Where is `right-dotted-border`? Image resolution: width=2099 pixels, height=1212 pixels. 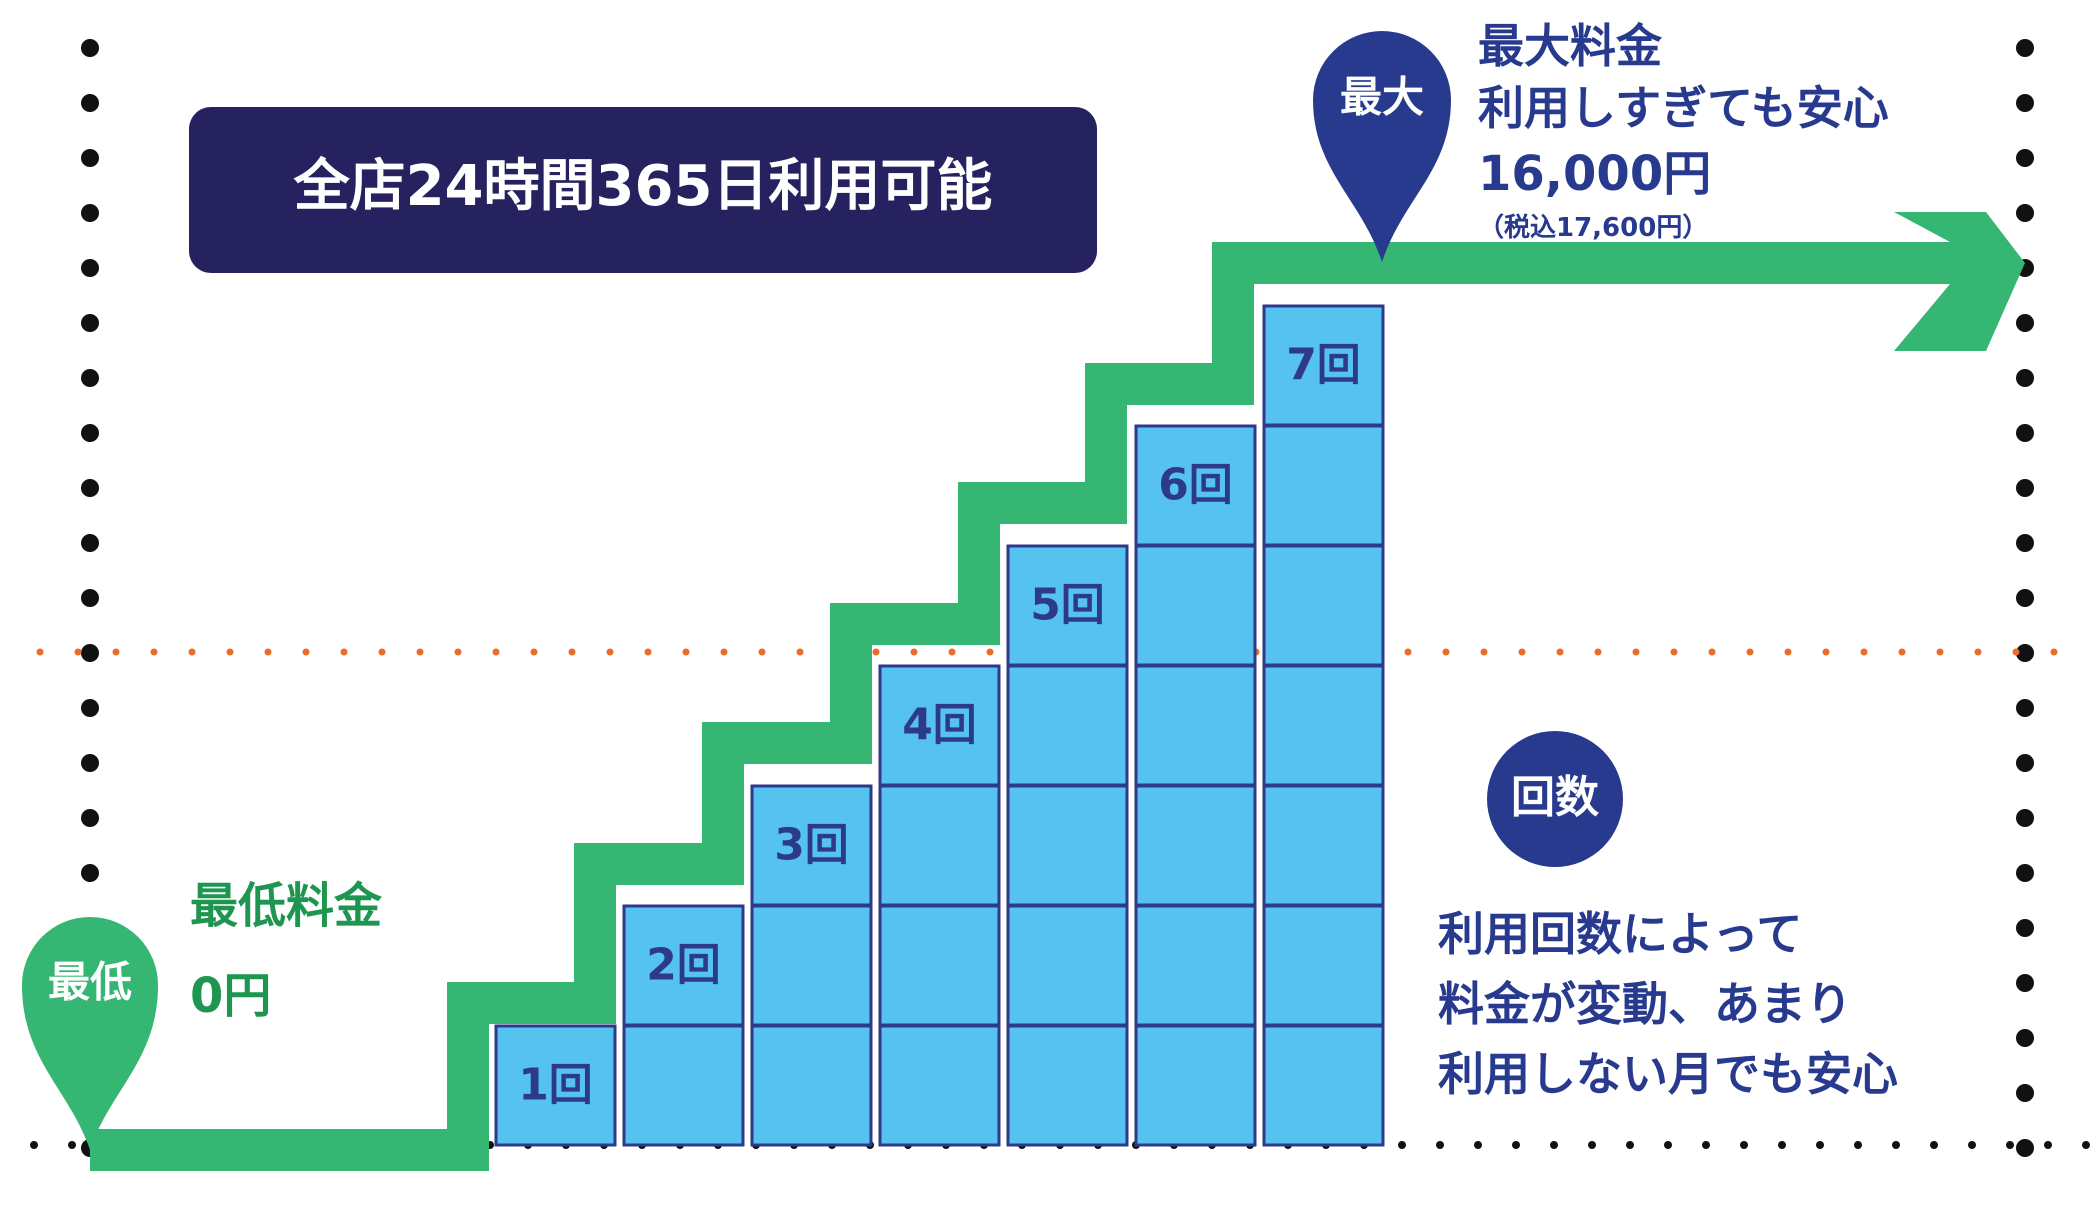
right-dotted-border is located at coordinates (2025, 598).